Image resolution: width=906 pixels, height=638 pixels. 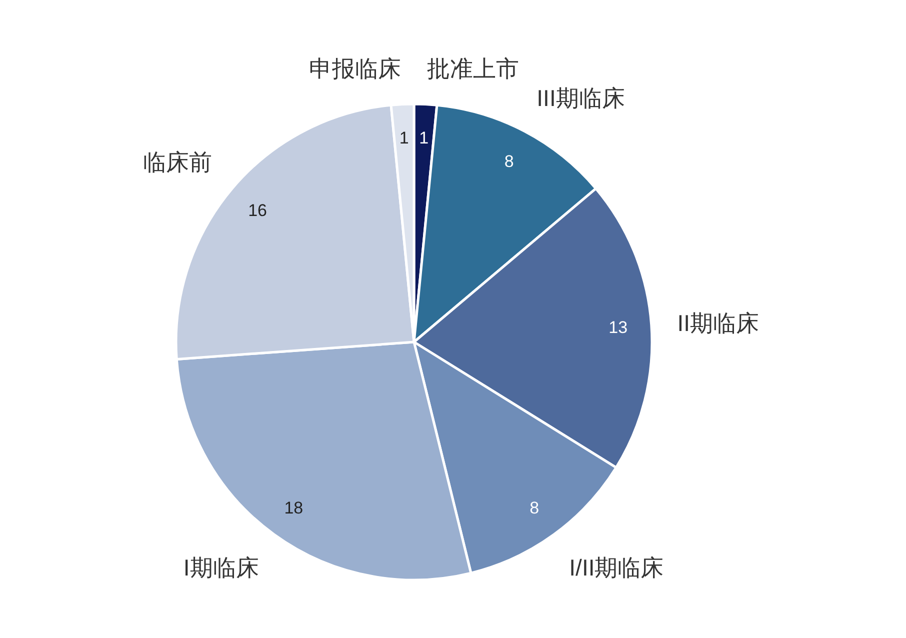 What do you see at coordinates (294, 508) in the screenshot?
I see `data-label: 18` at bounding box center [294, 508].